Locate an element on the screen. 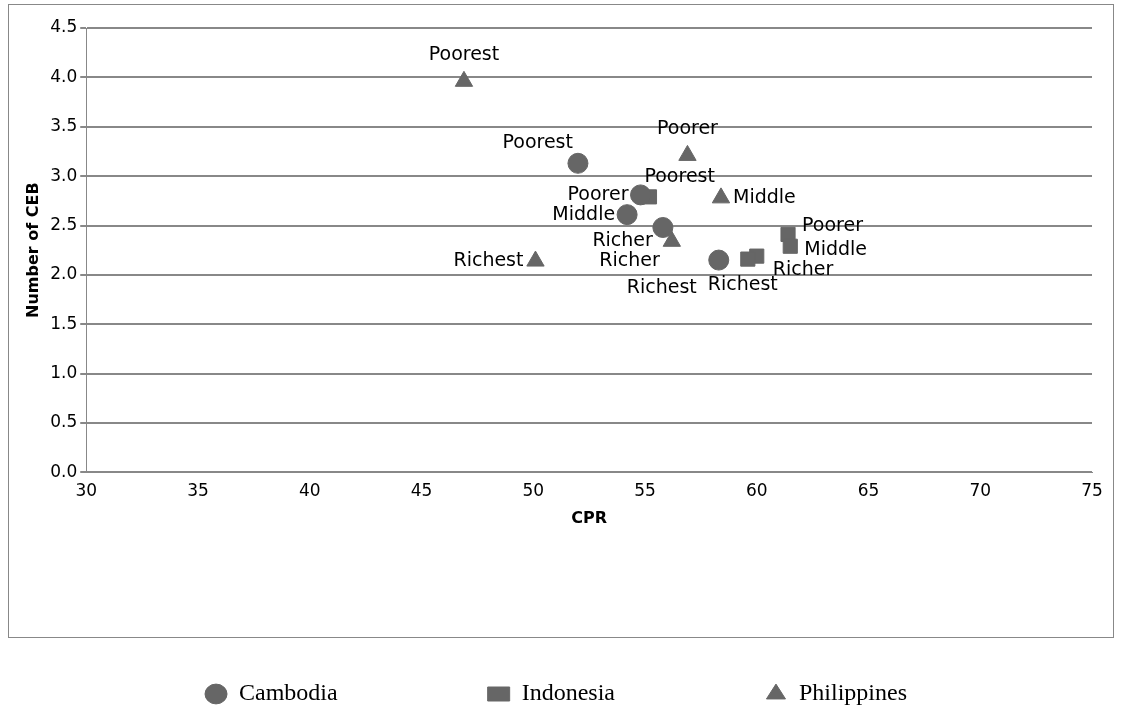 This screenshot has height=724, width=1122. x-tick-label: 60 is located at coordinates (756, 490).